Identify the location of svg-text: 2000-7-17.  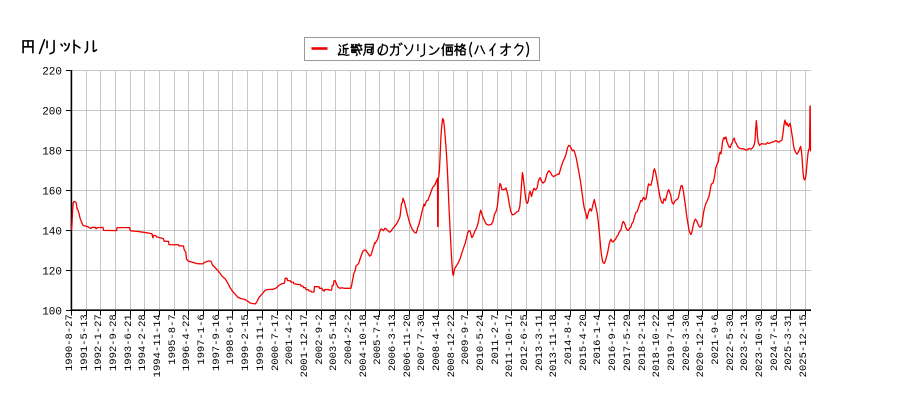
(276, 342).